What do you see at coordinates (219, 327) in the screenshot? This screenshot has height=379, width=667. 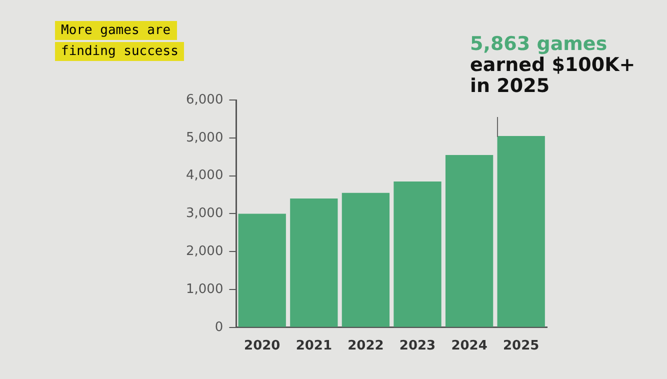 I see `y-tick-label: 0` at bounding box center [219, 327].